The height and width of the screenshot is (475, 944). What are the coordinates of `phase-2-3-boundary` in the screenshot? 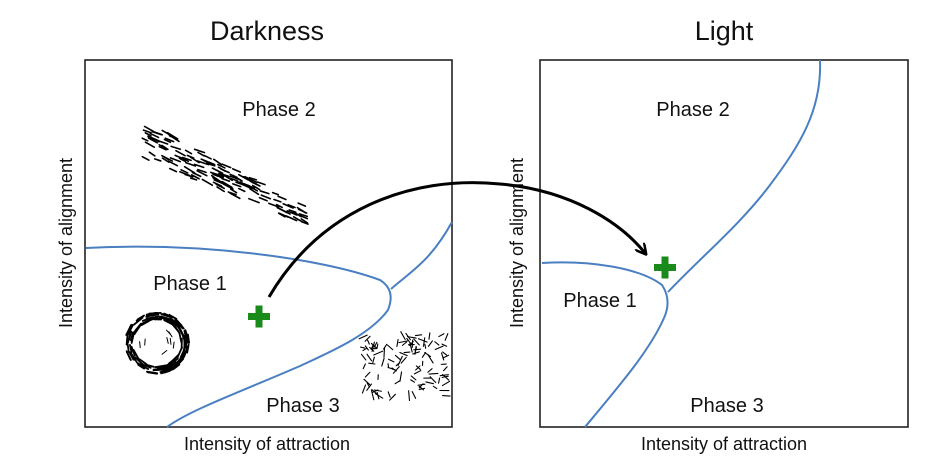 It's located at (421, 255).